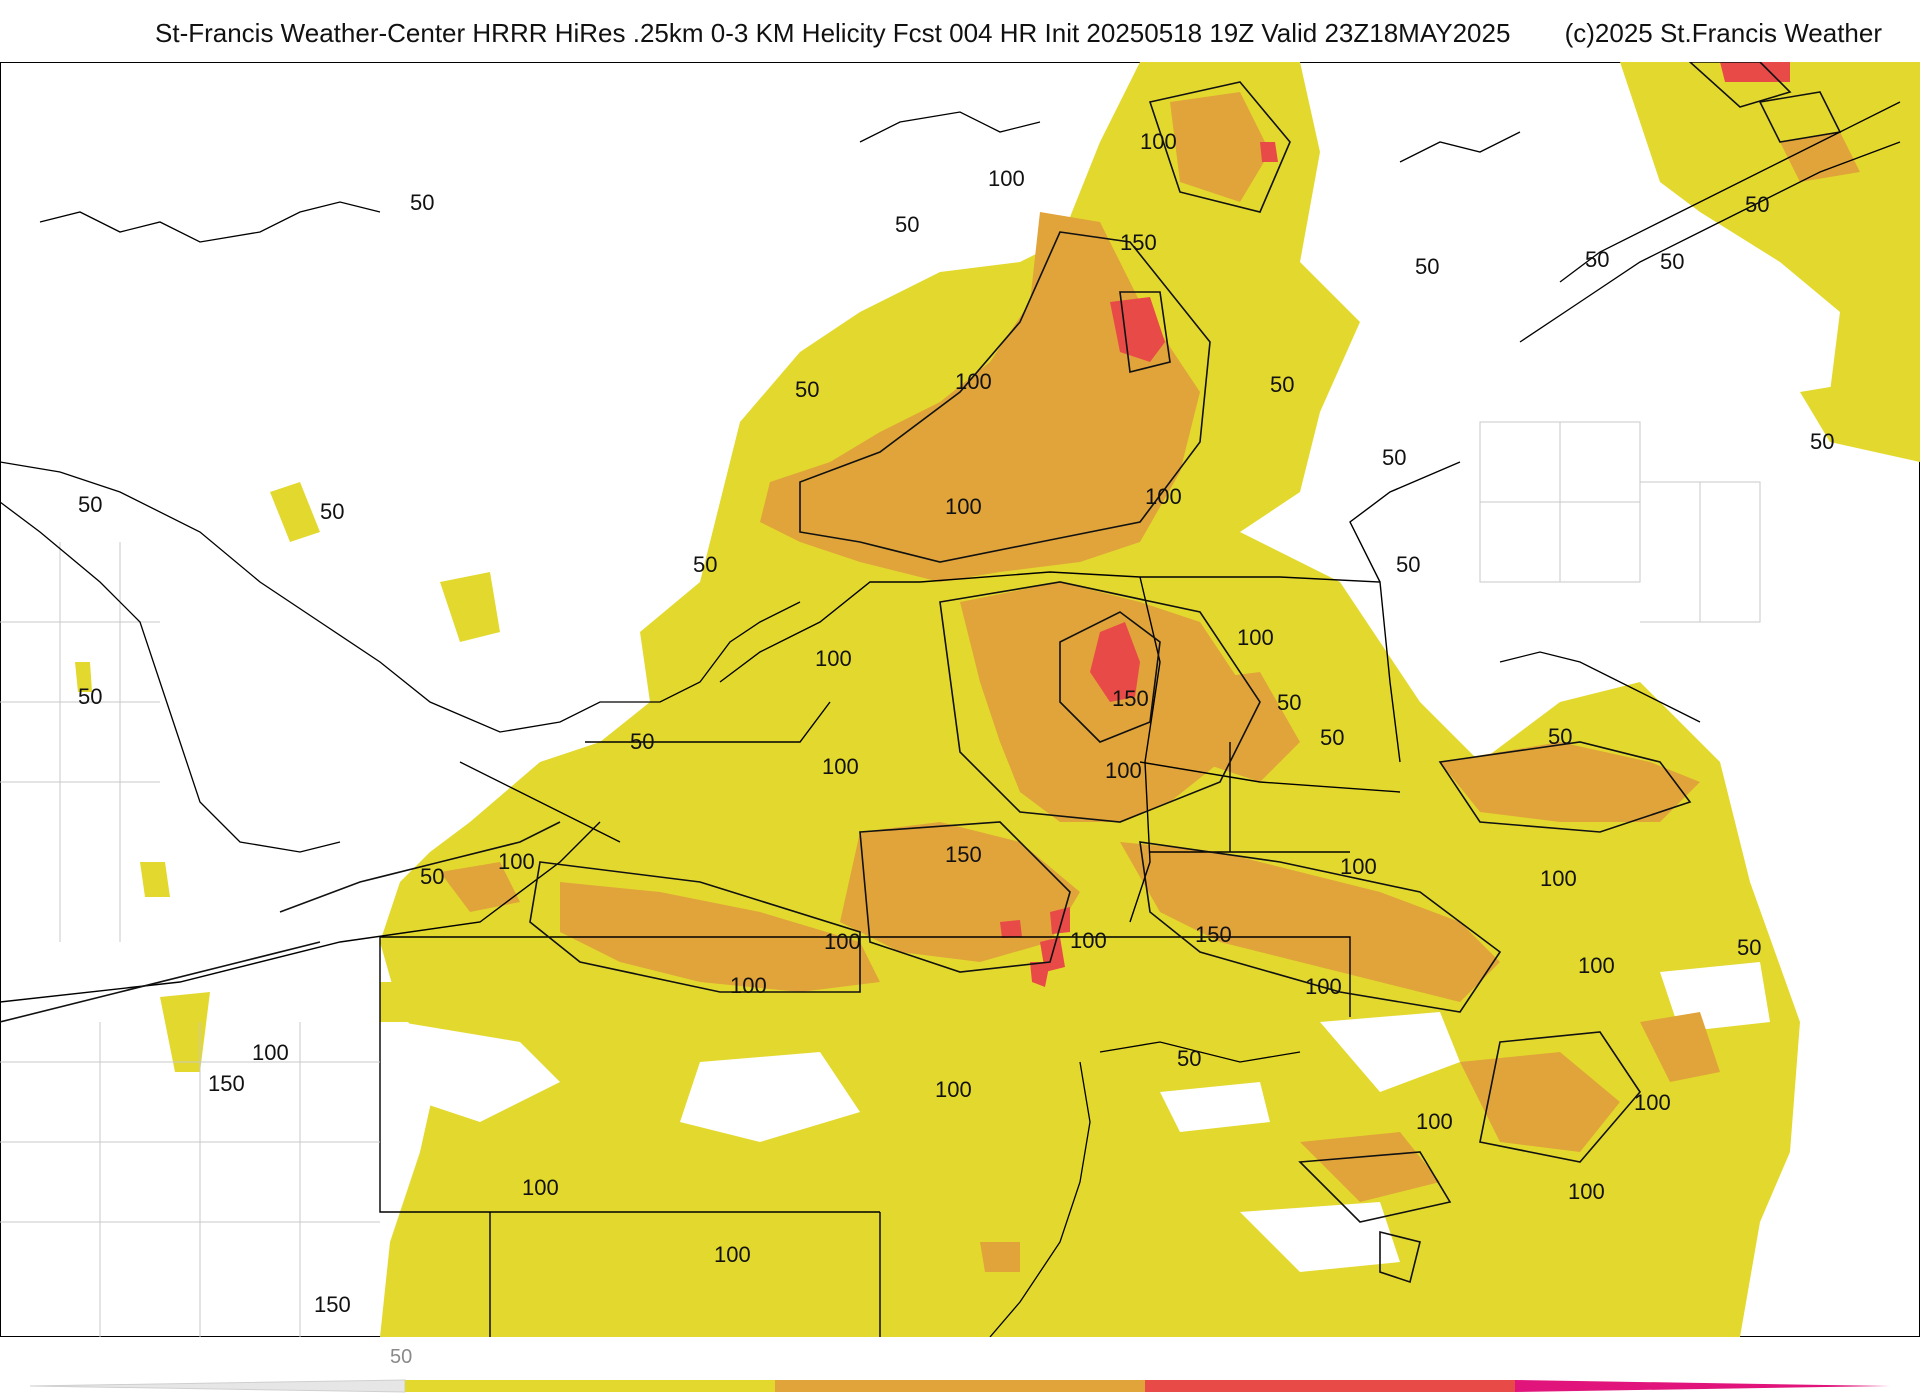 The width and height of the screenshot is (1920, 1400). I want to click on colorbar-low-triangle, so click(217, 1386).